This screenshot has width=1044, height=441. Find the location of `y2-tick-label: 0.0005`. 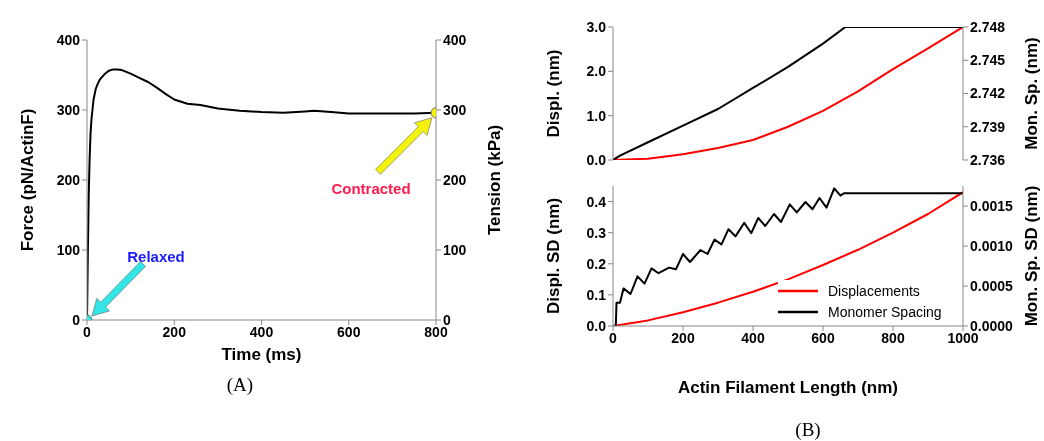

y2-tick-label: 0.0005 is located at coordinates (992, 285).